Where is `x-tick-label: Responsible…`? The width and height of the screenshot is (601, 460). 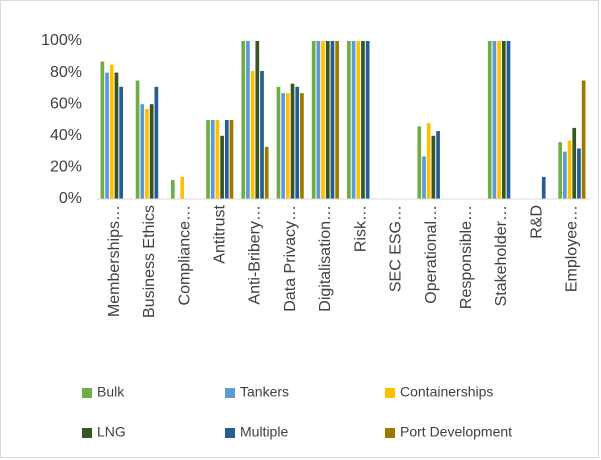
x-tick-label: Responsible… is located at coordinates (466, 257).